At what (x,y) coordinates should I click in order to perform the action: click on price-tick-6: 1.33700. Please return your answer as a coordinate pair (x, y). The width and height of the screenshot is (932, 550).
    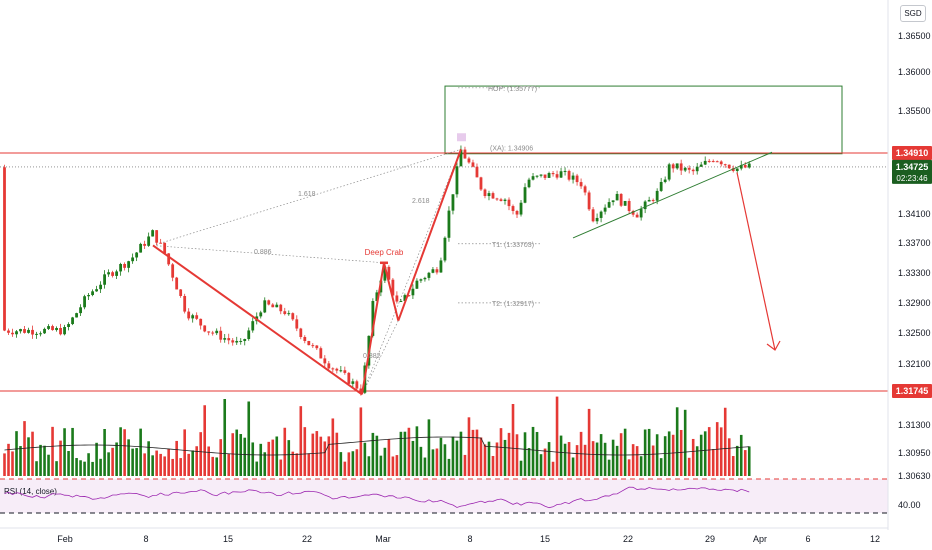
    Looking at the image, I should click on (914, 243).